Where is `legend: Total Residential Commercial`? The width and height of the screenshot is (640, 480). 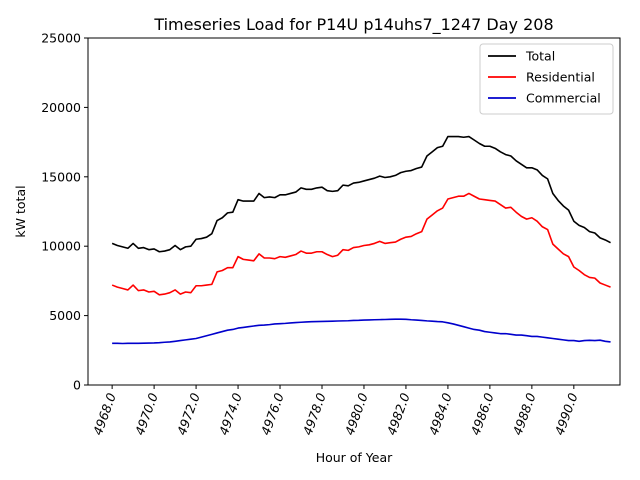 legend: Total Residential Commercial is located at coordinates (546, 79).